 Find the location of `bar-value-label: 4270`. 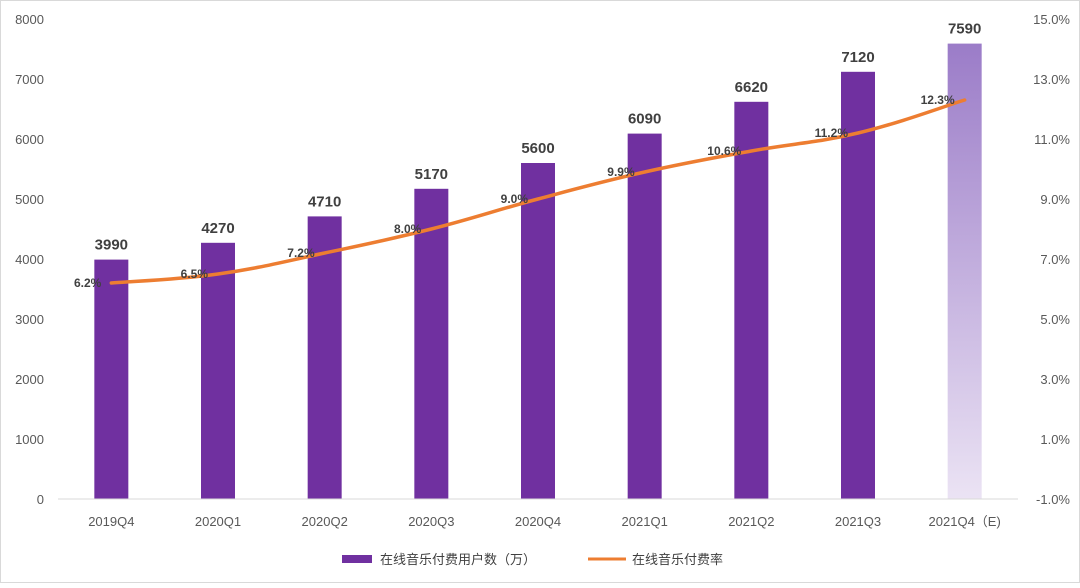

bar-value-label: 4270 is located at coordinates (217, 228).